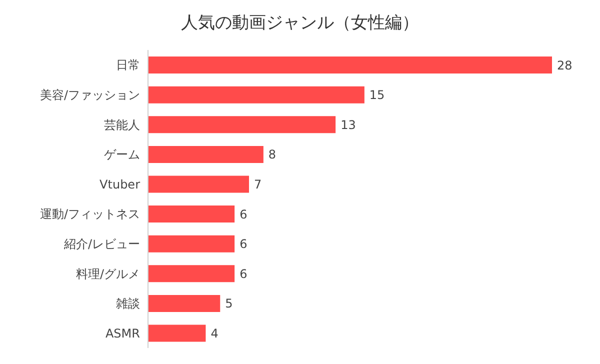  I want to click on data-label: 8, so click(272, 155).